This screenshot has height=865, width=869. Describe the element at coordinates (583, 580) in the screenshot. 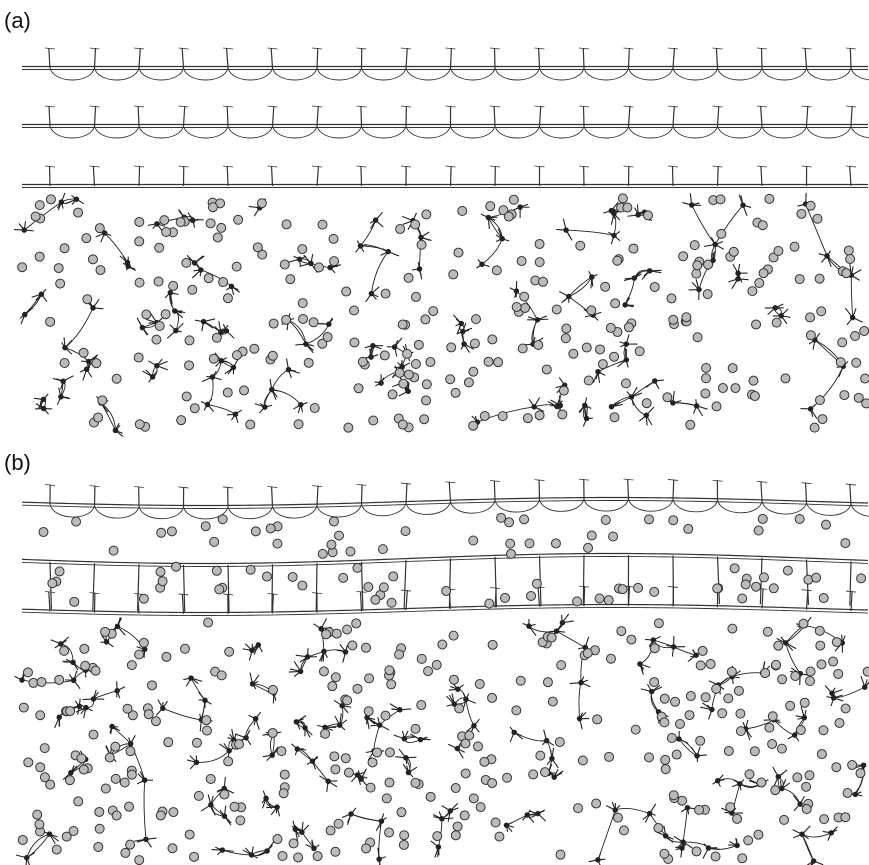

I see `cell-wall` at that location.